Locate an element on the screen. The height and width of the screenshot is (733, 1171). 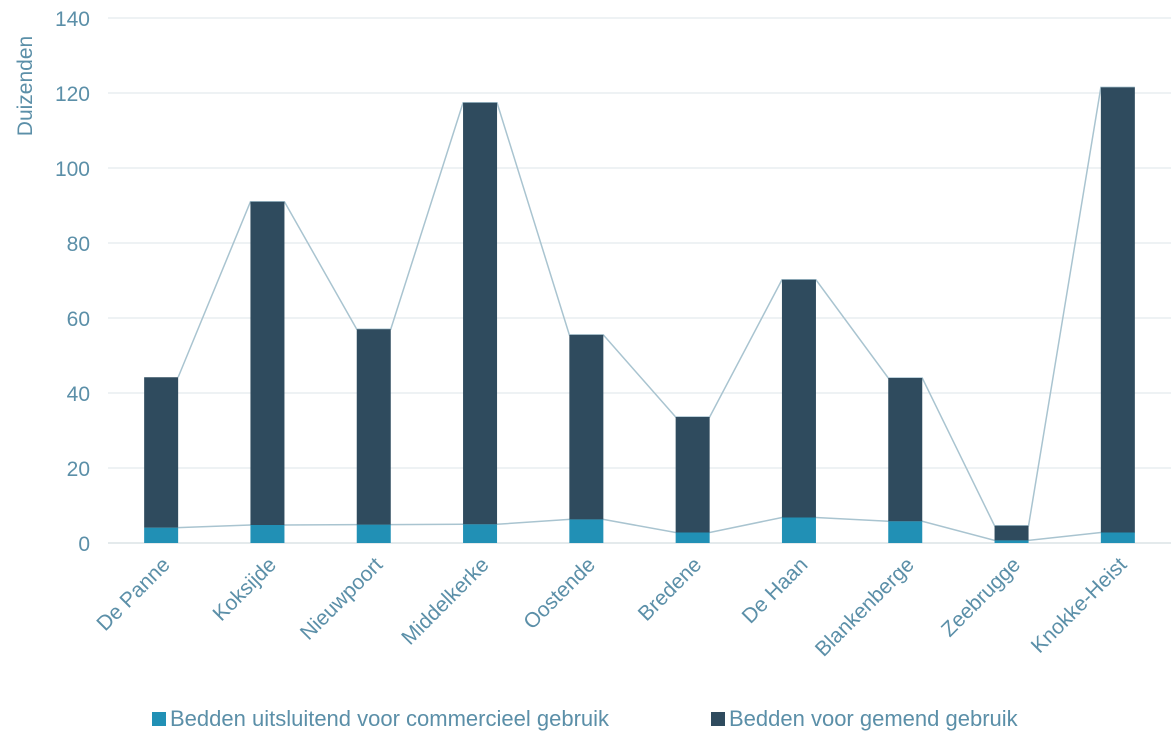
legend-swatch-commercial is located at coordinates (159, 719).